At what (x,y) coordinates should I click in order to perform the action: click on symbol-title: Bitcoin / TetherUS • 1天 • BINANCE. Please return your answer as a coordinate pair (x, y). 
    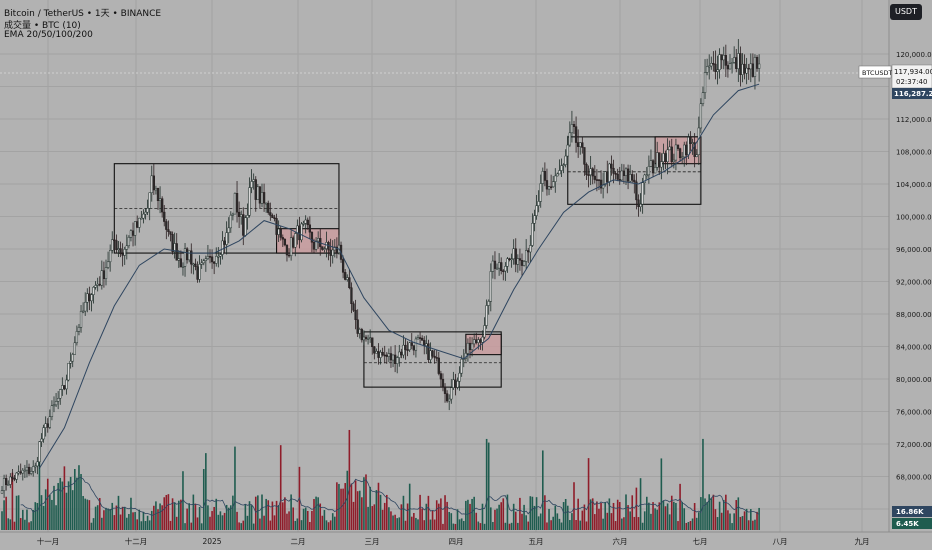
    Looking at the image, I should click on (83, 14).